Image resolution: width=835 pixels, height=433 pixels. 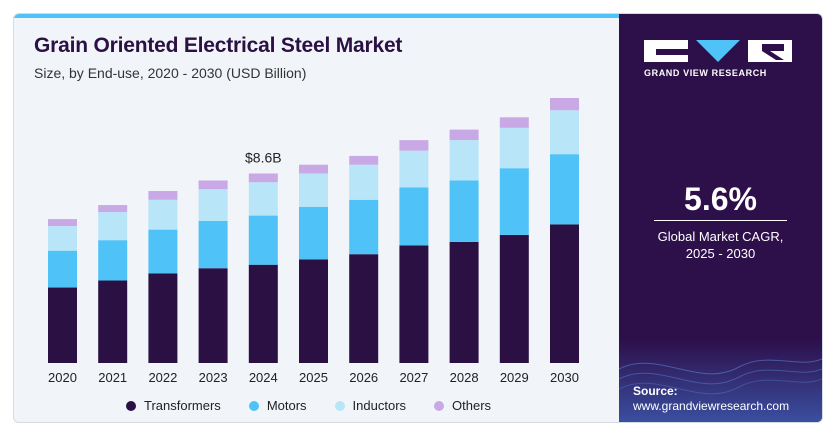 I want to click on cagr-value: 5.6%, so click(x=720, y=199).